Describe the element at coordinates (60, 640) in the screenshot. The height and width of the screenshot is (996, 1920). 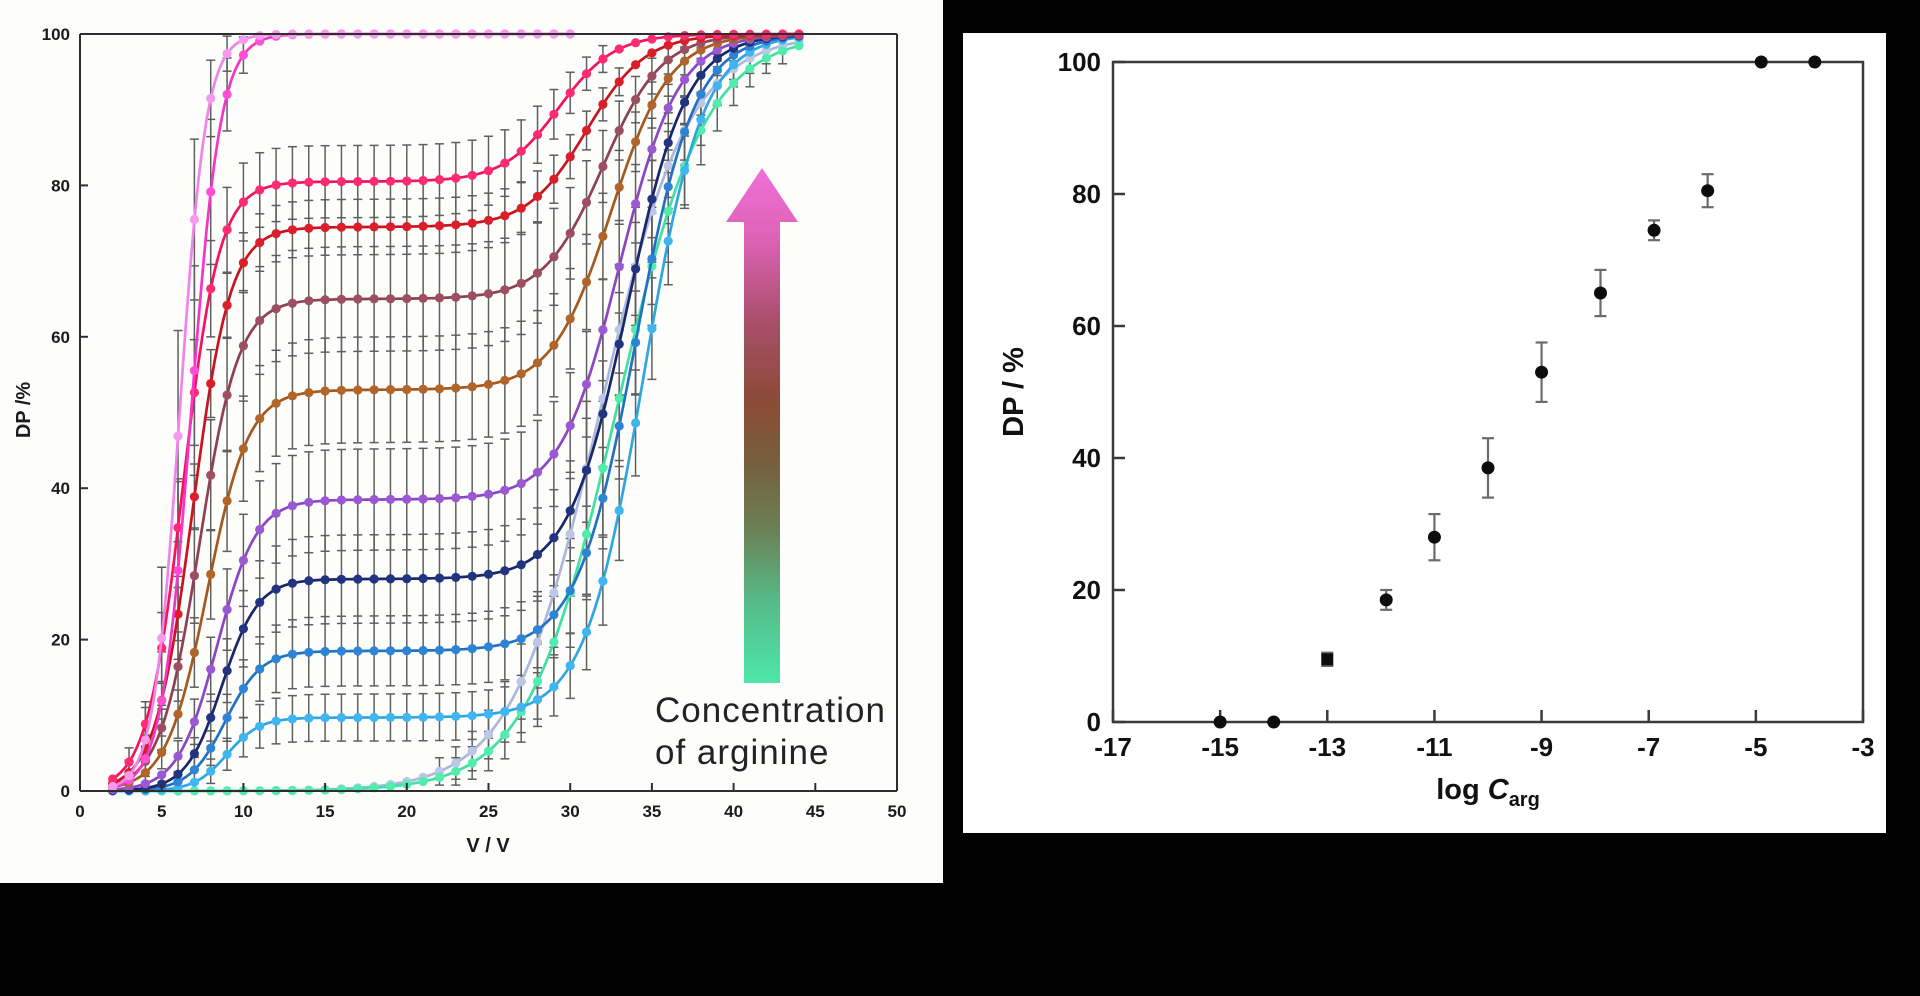
I see `y-tick-label: 20` at that location.